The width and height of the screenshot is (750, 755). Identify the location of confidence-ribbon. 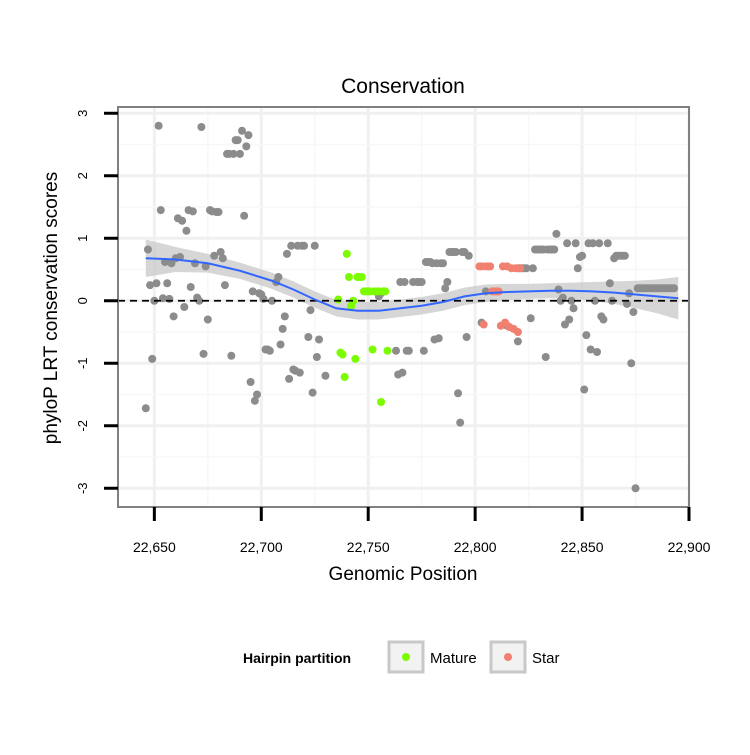
(412, 279).